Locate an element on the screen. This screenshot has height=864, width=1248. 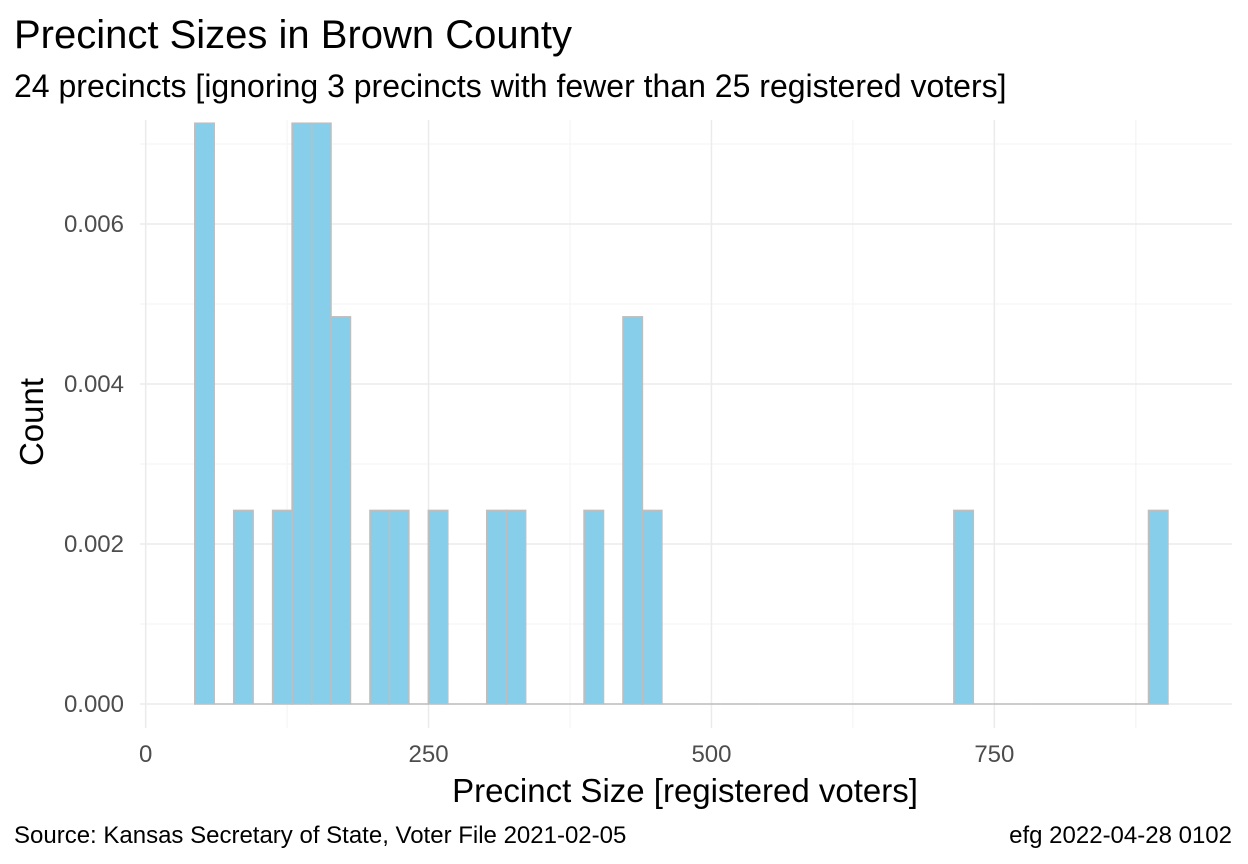
y-tick-label: 0.002 is located at coordinates (94, 544).